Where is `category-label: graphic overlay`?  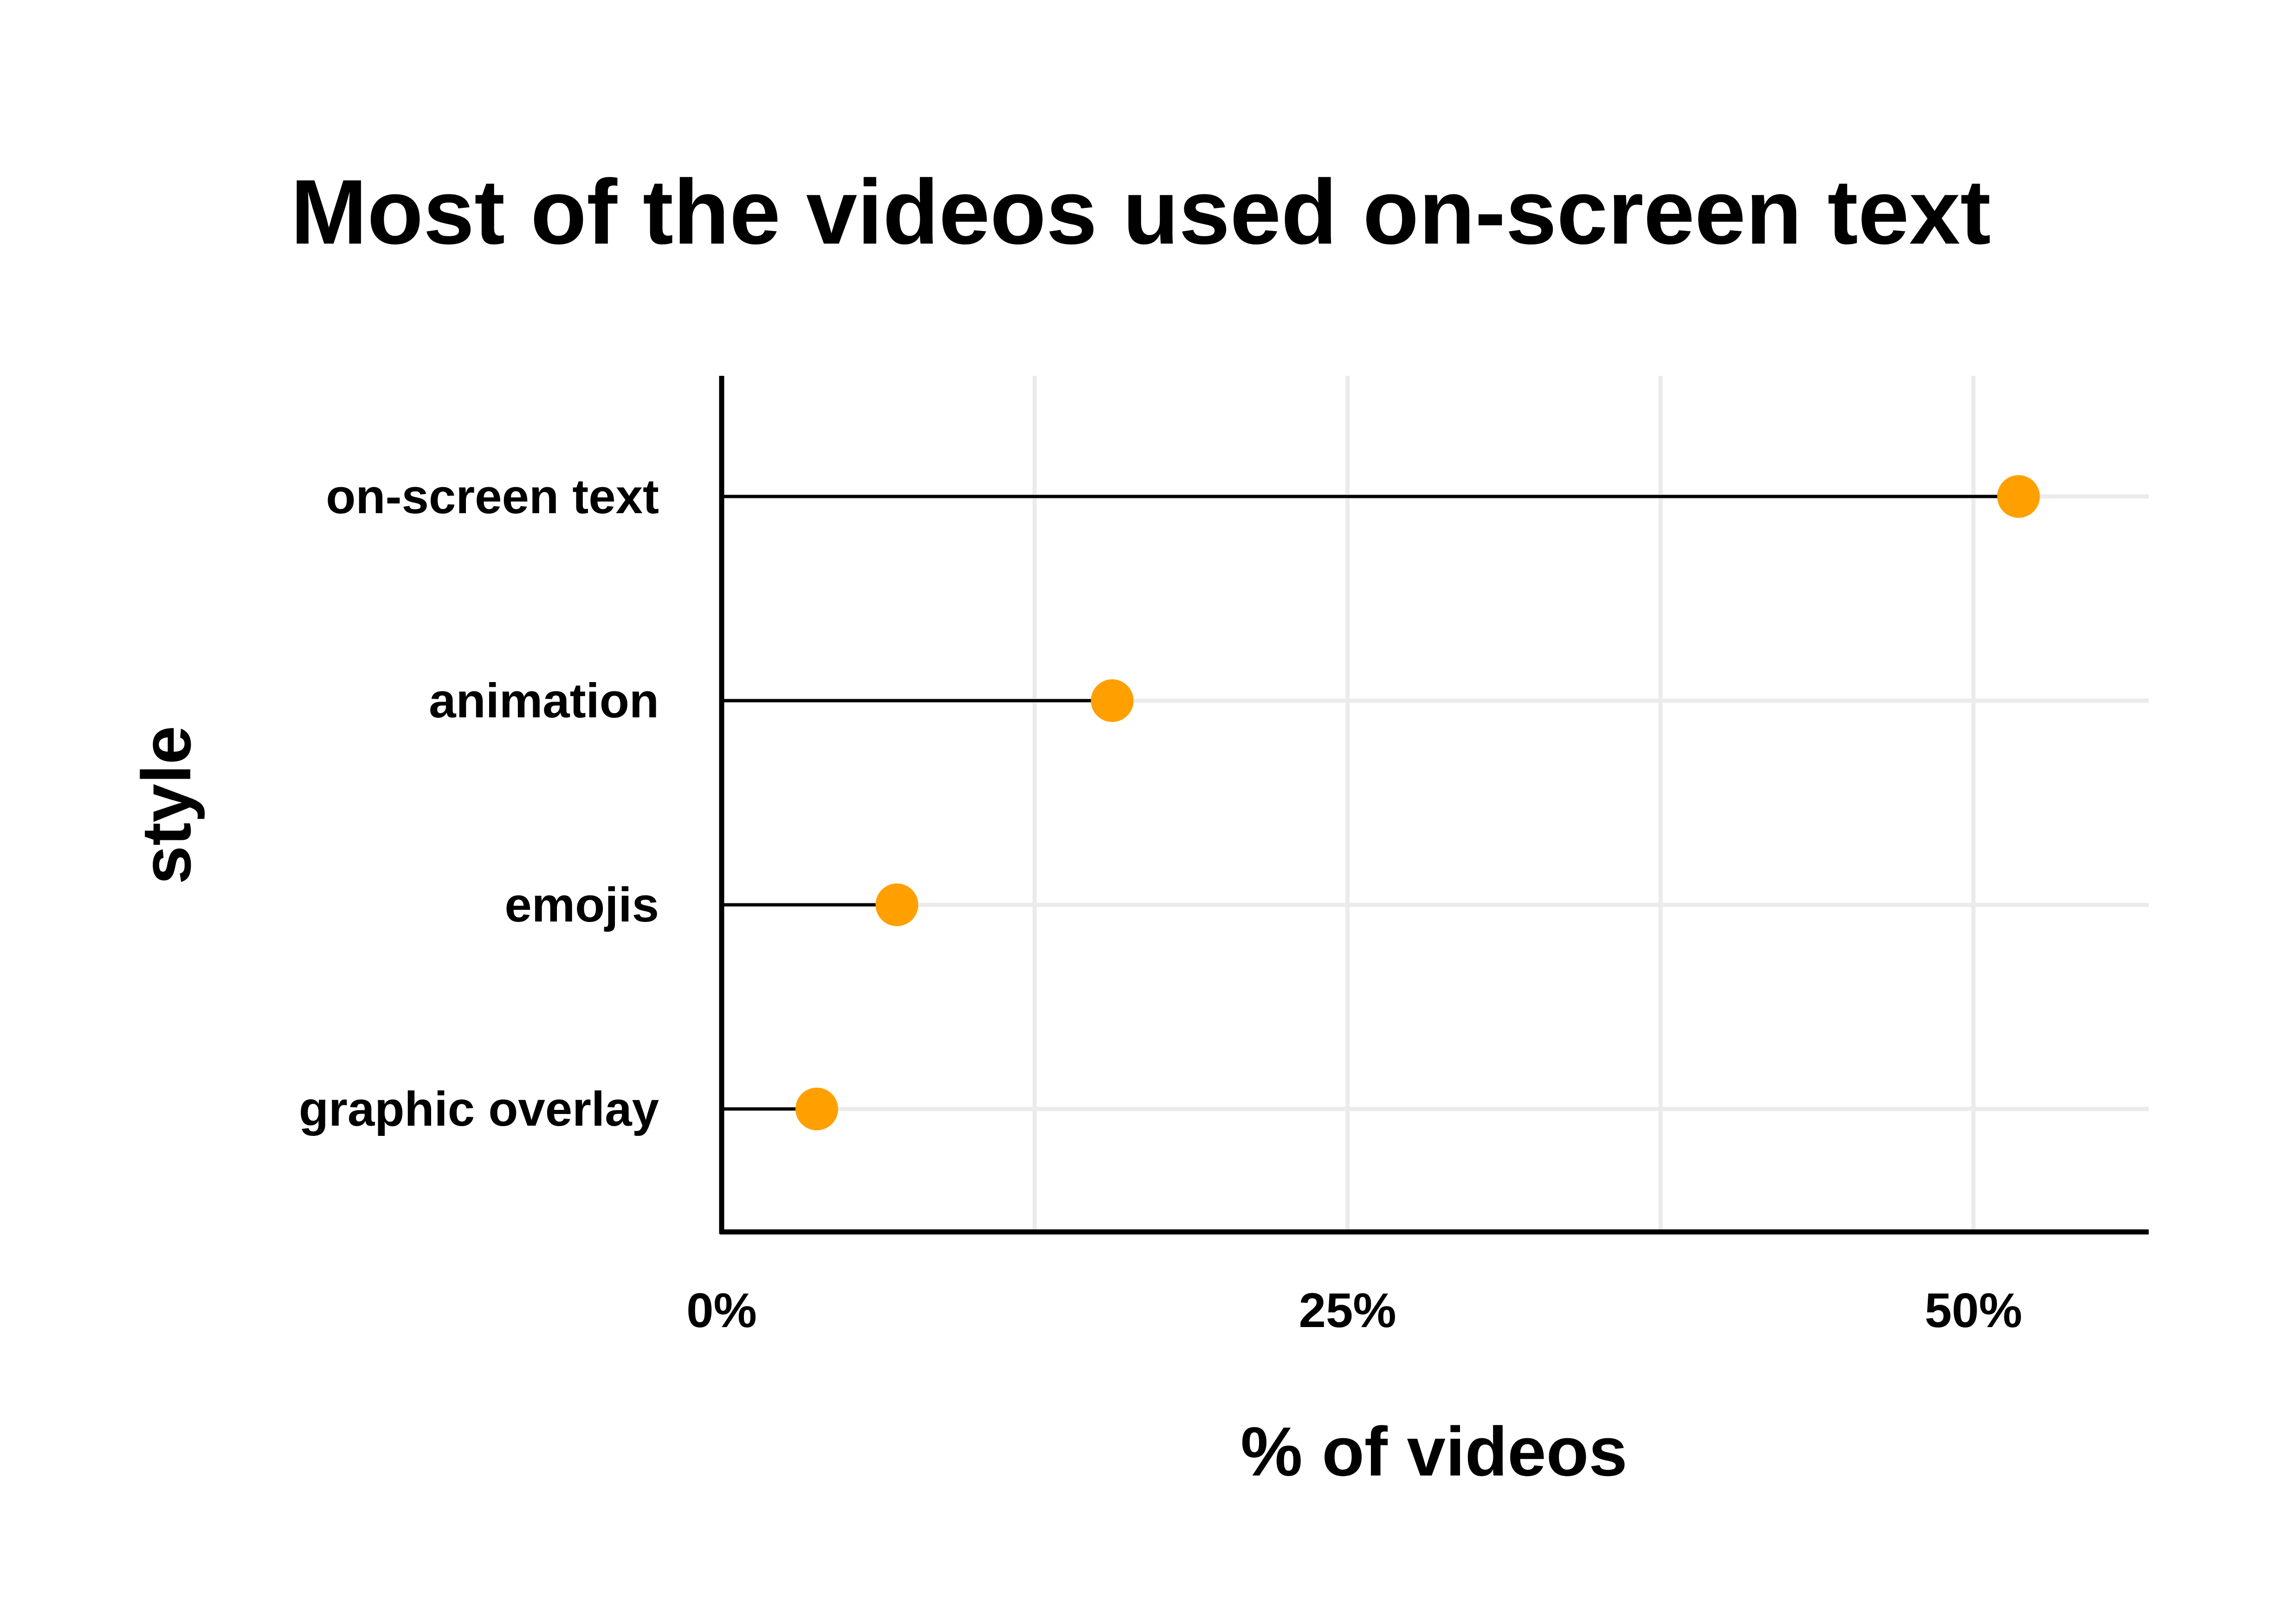 category-label: graphic overlay is located at coordinates (479, 1109).